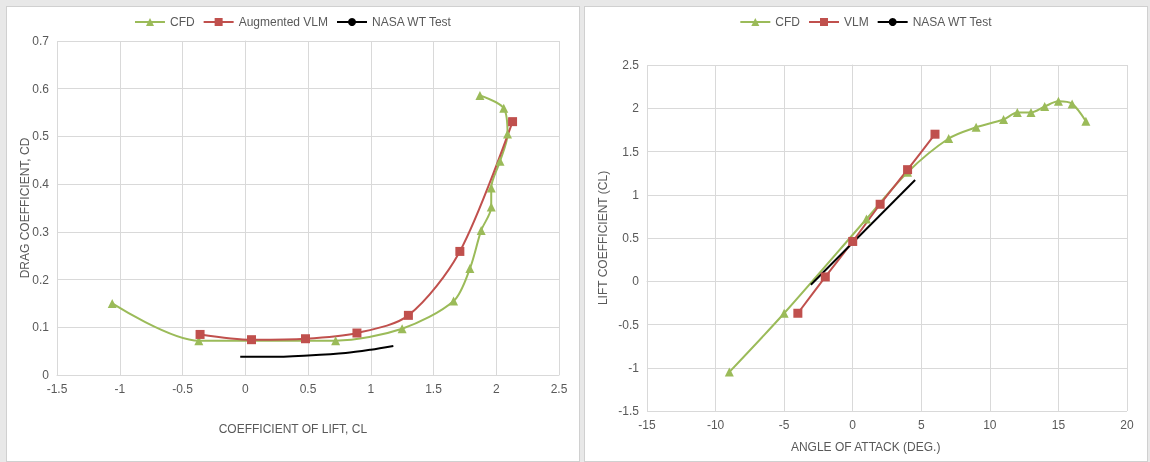 This screenshot has width=1150, height=462. What do you see at coordinates (57, 389) in the screenshot?
I see `x-tick-label: -1.5` at bounding box center [57, 389].